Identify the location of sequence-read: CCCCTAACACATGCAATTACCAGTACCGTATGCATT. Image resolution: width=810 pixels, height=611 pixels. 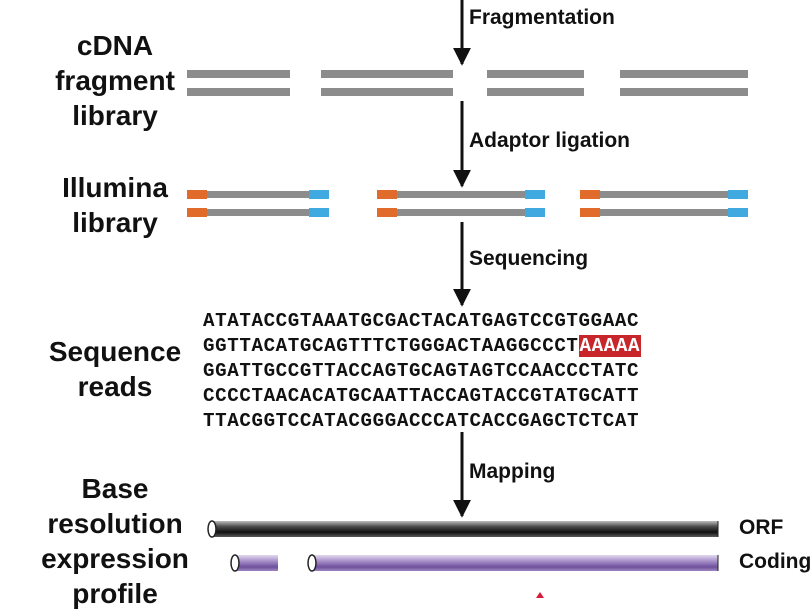
(421, 396).